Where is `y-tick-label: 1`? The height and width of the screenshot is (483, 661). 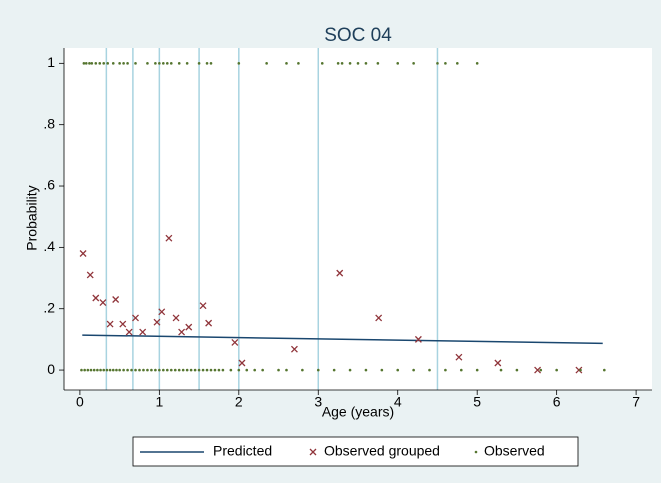 y-tick-label: 1 is located at coordinates (51, 62).